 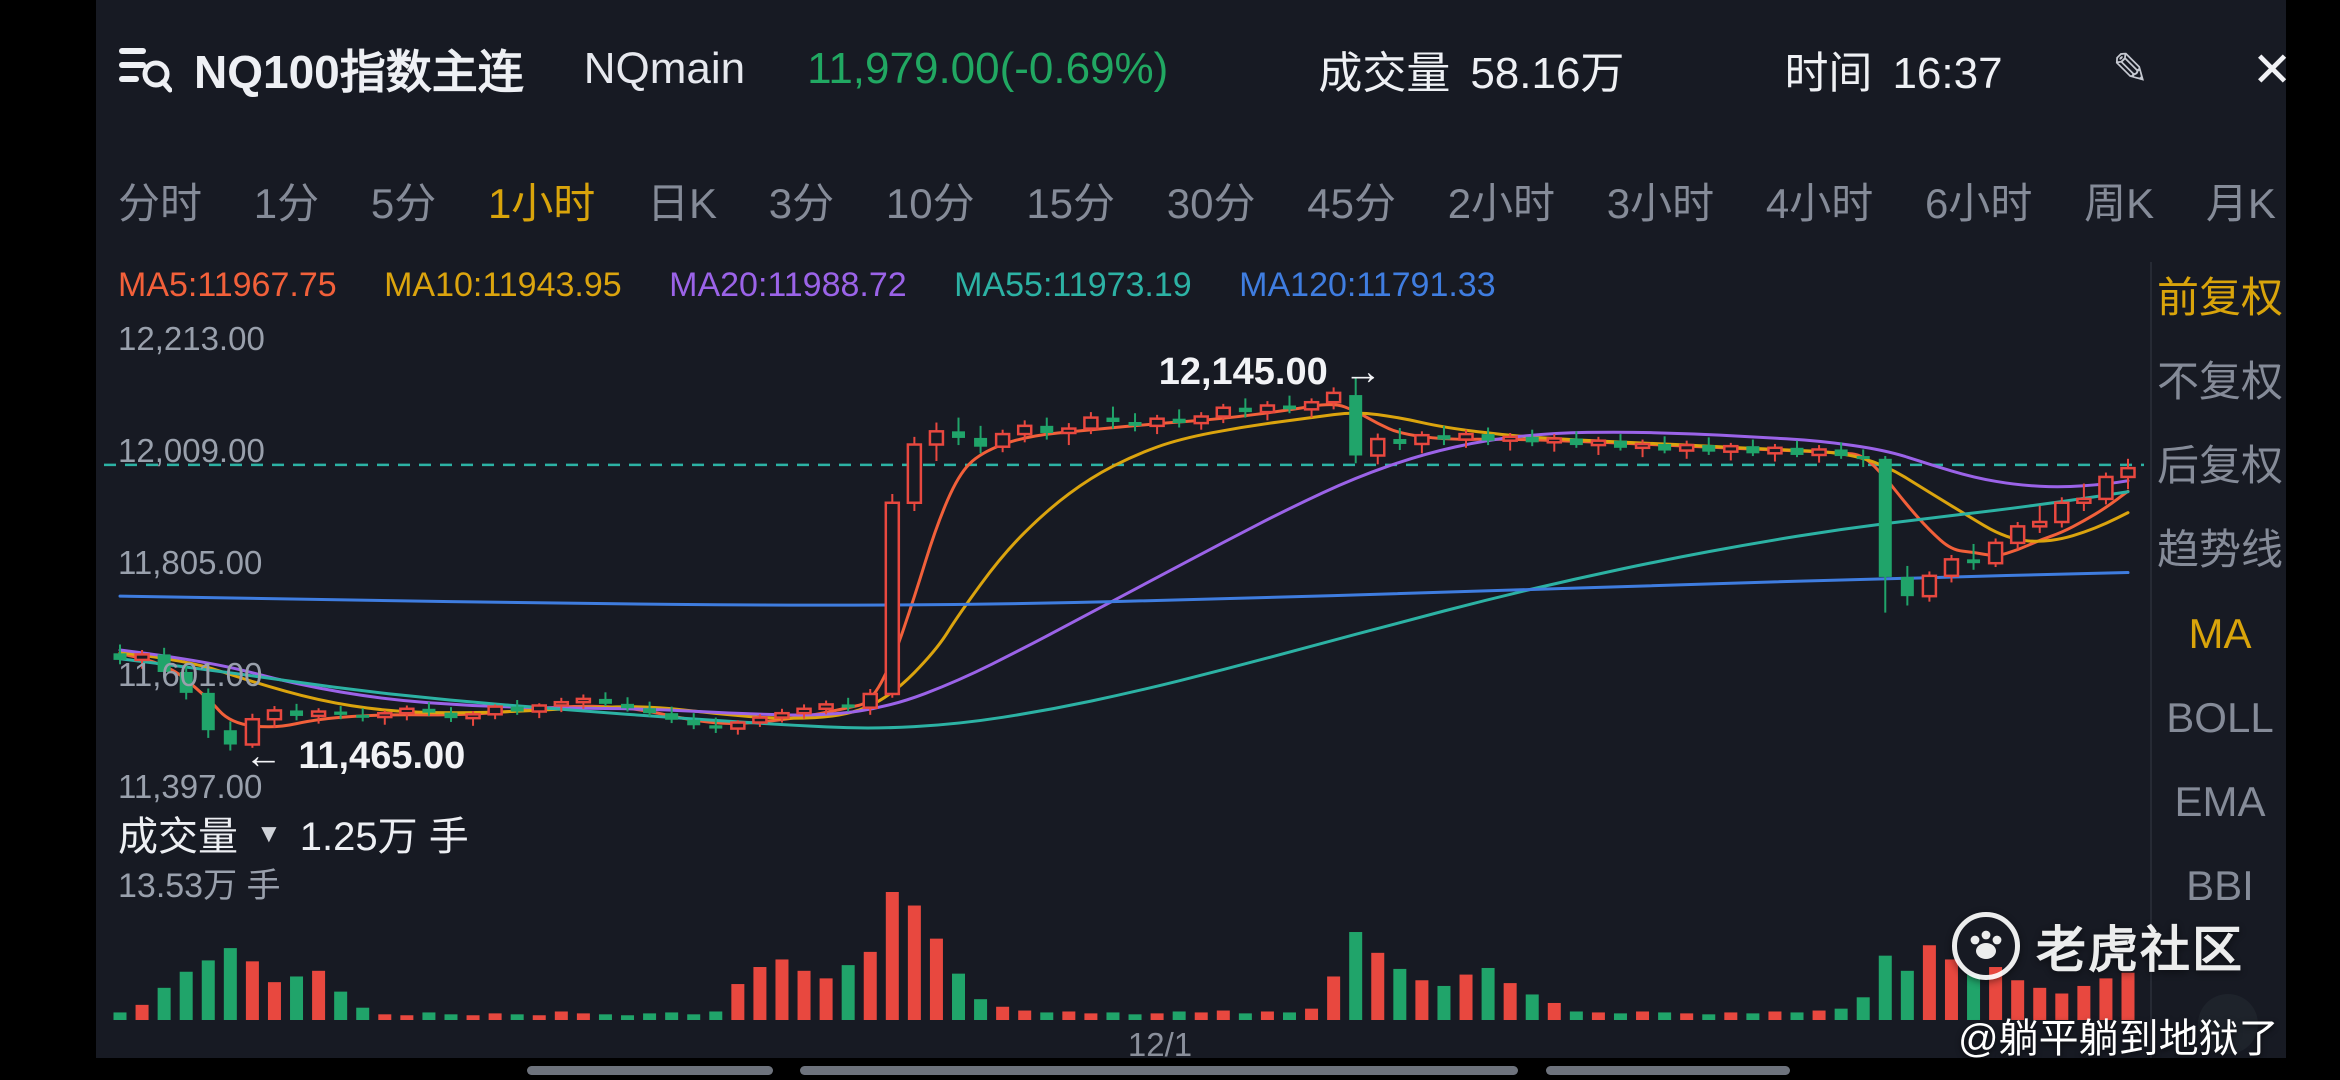 What do you see at coordinates (384, 837) in the screenshot?
I see `volume-legend-value: 1.25万 手` at bounding box center [384, 837].